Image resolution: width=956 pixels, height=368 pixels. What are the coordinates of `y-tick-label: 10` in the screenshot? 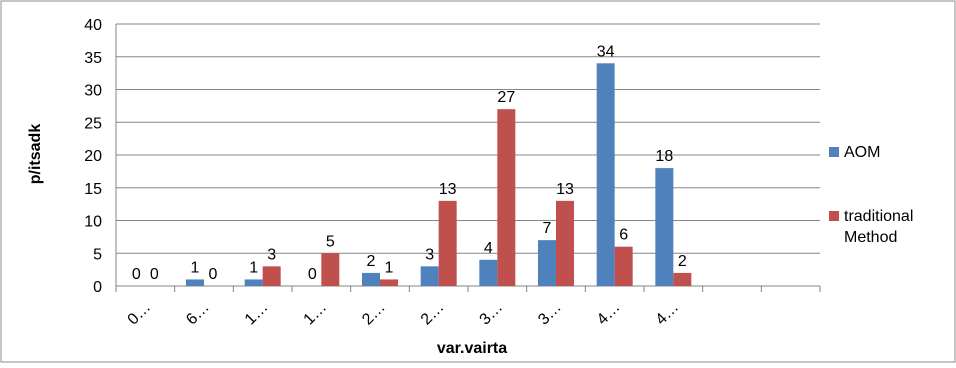 It's located at (93, 222).